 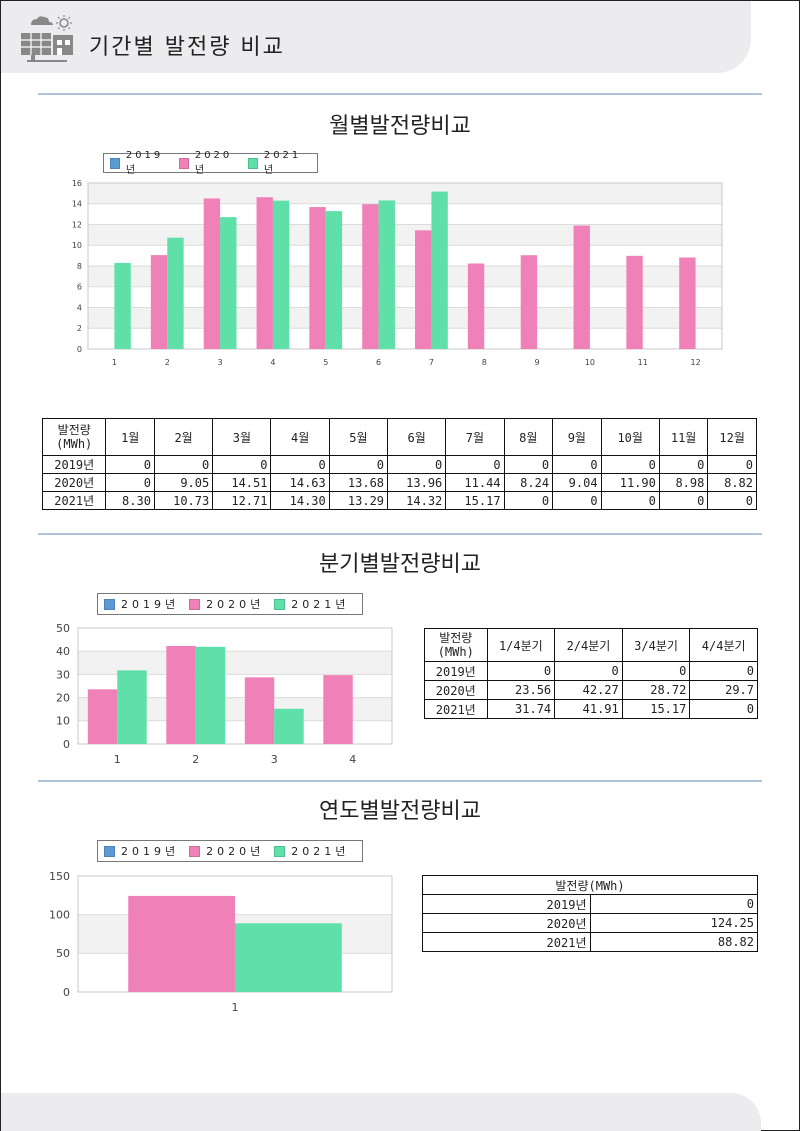 What do you see at coordinates (63, 697) in the screenshot?
I see `y-tick-label: 20` at bounding box center [63, 697].